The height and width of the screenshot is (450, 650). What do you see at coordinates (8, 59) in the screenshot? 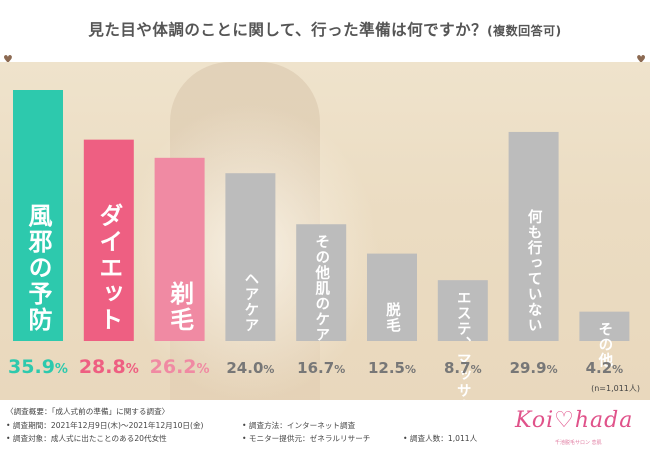
I see `heart-icon-left: ♥` at bounding box center [8, 59].